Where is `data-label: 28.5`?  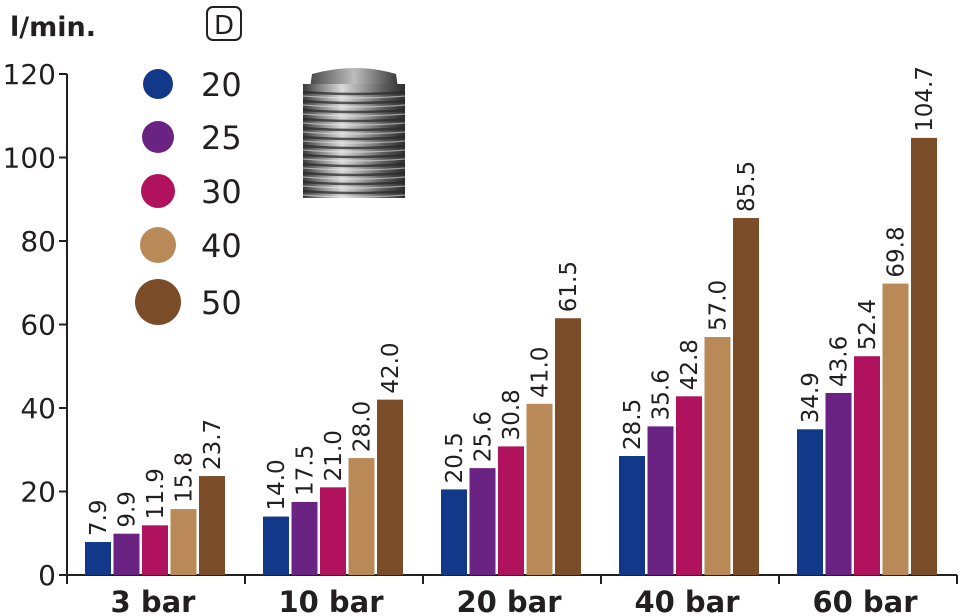
data-label: 28.5 is located at coordinates (633, 424).